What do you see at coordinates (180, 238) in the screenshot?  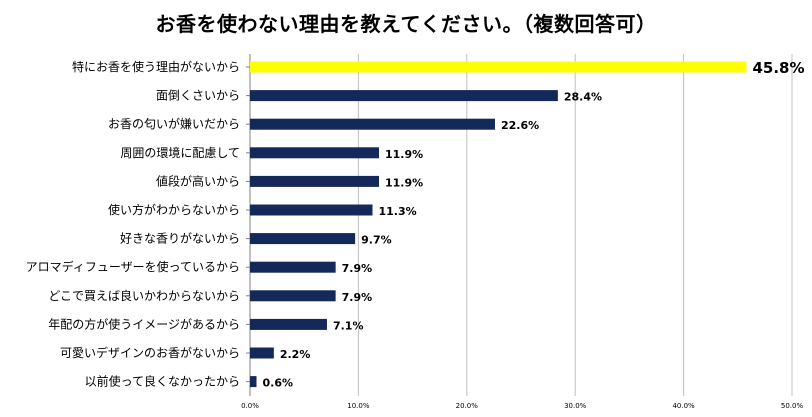 I see `category-label-6: 好きな香りがないから` at bounding box center [180, 238].